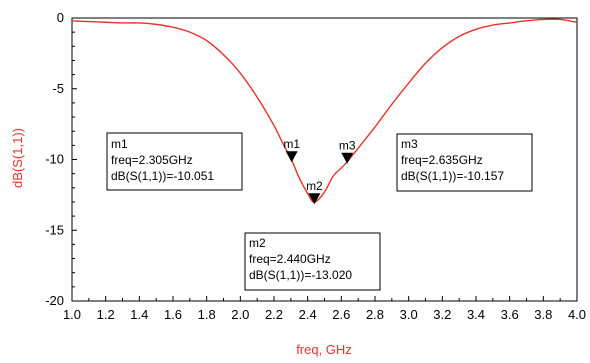 This screenshot has width=590, height=363. What do you see at coordinates (308, 314) in the screenshot?
I see `x-tick-label: 2.4` at bounding box center [308, 314].